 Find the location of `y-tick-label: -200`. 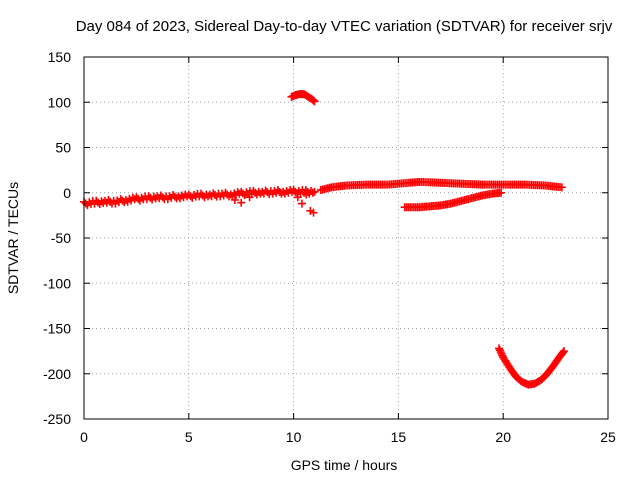

y-tick-label: -200 is located at coordinates (57, 374).